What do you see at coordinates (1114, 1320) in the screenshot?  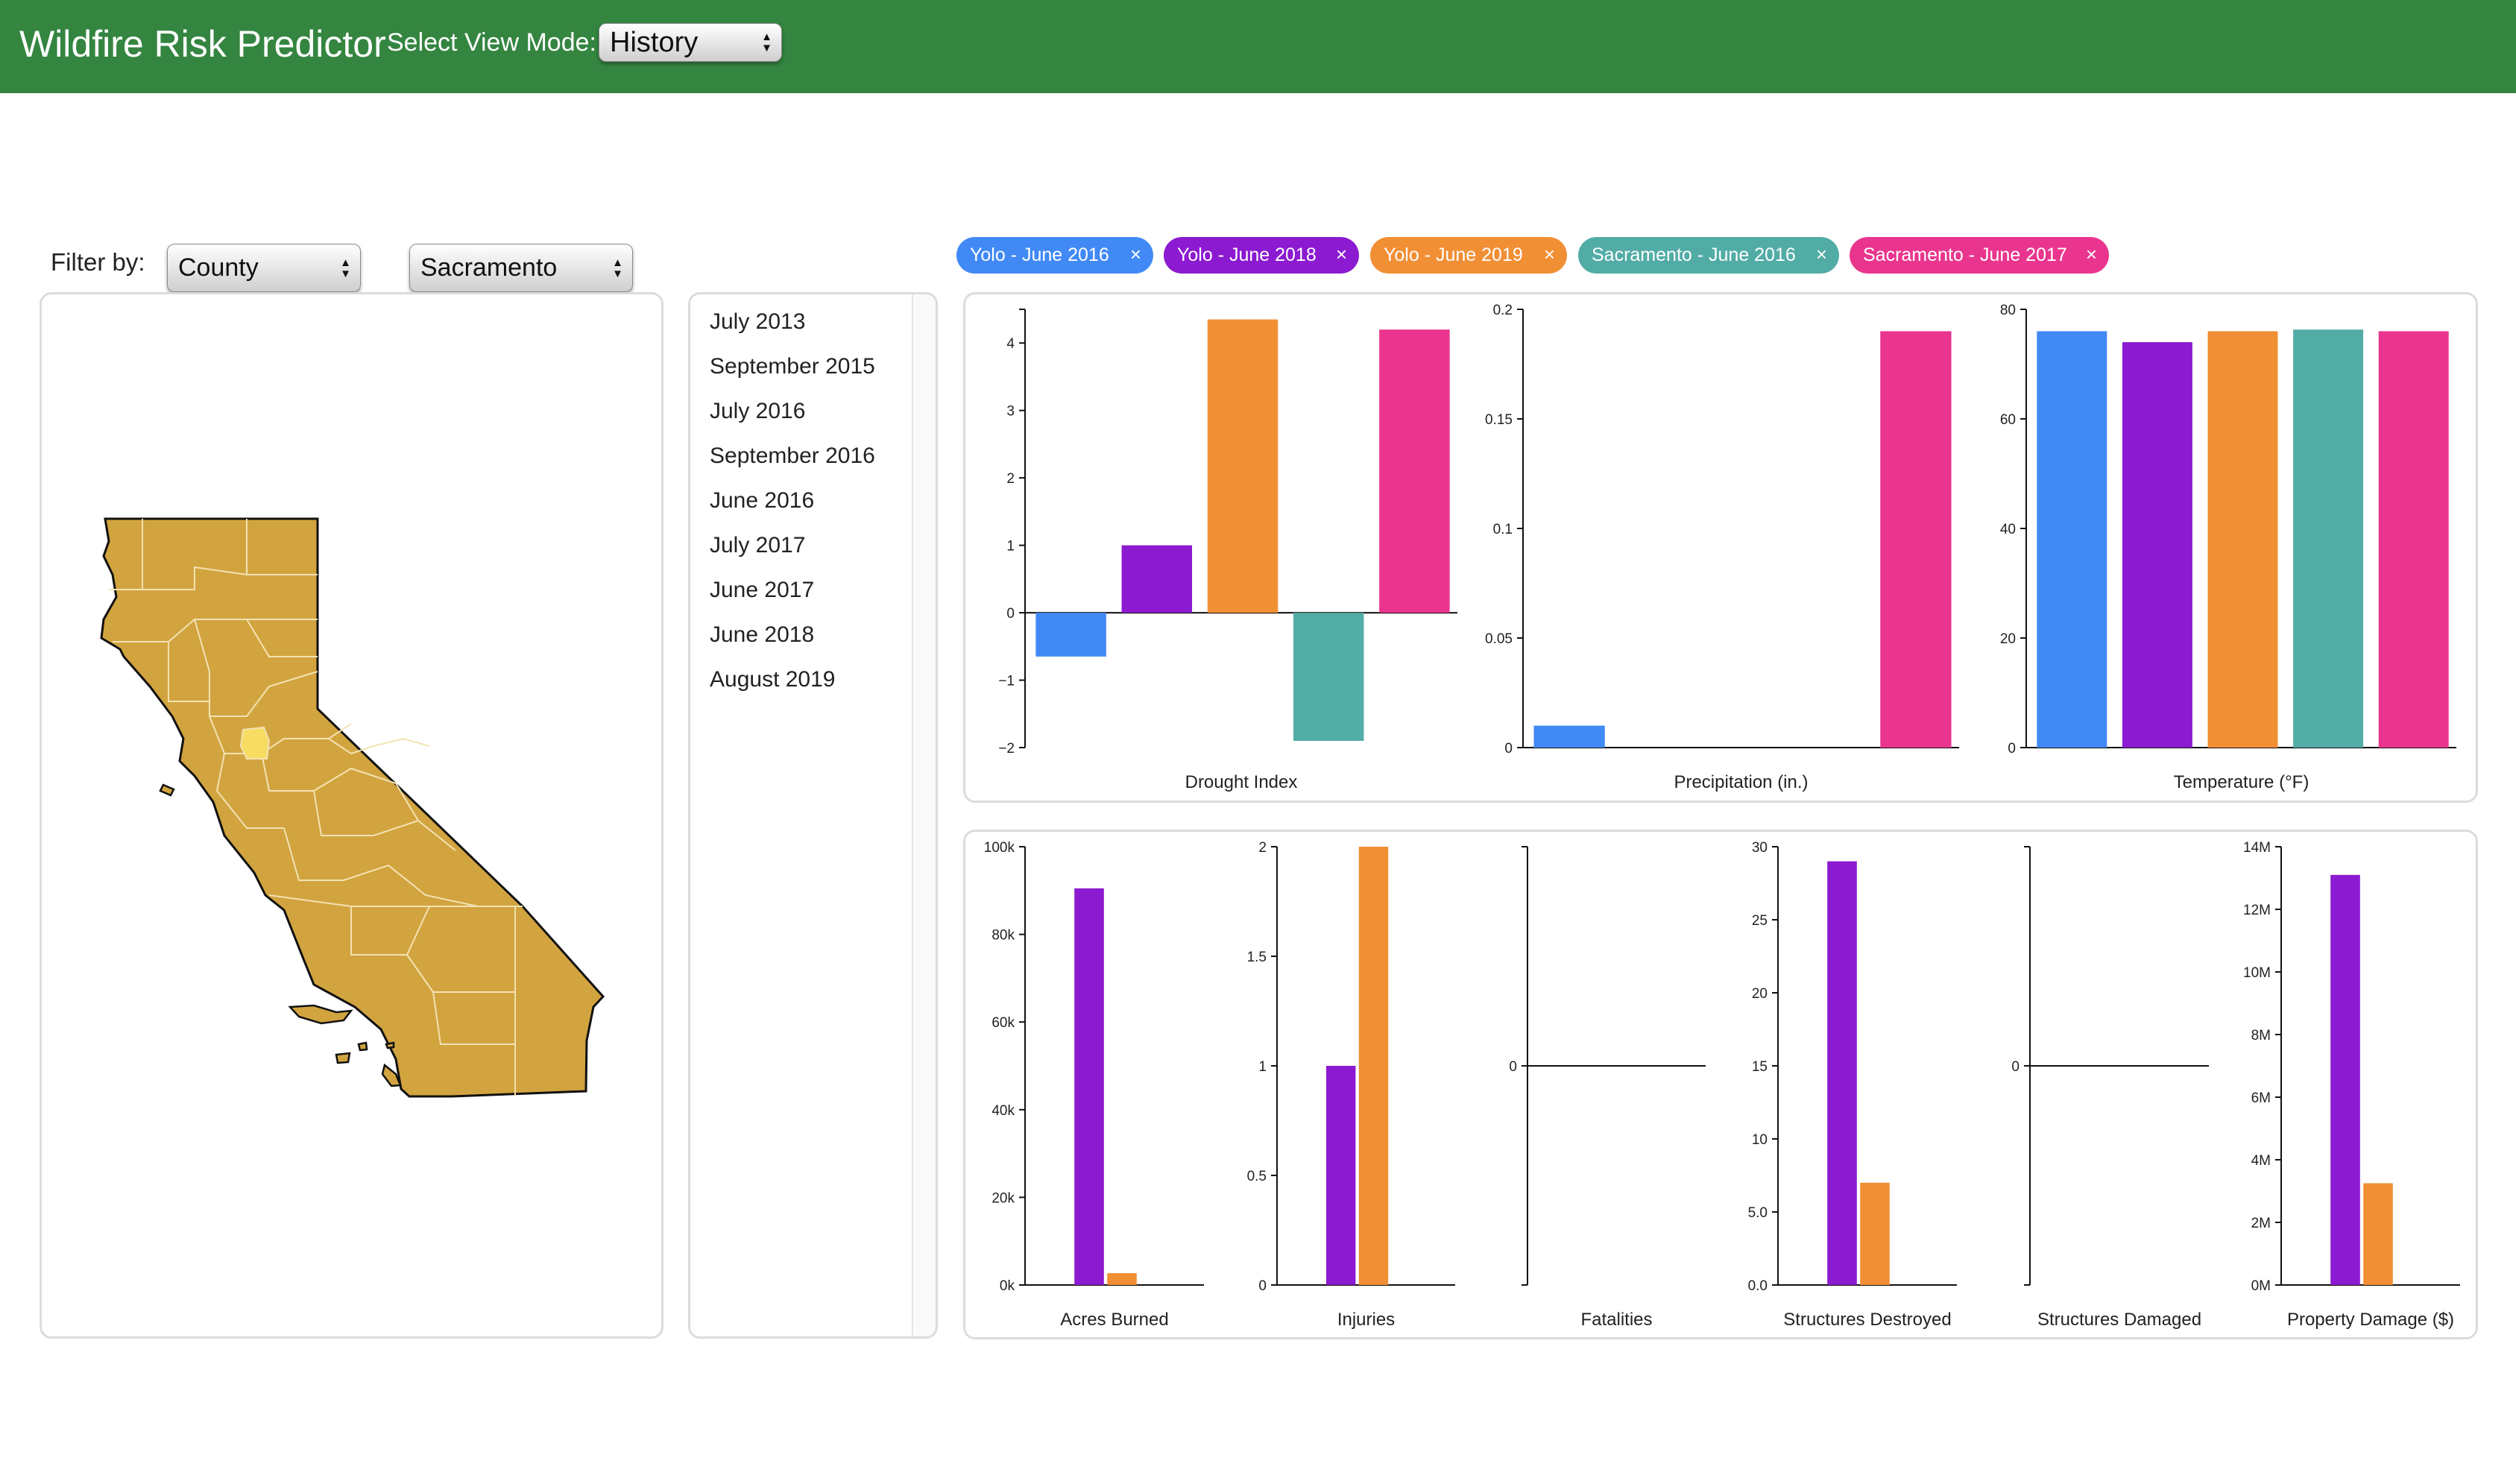 I see `x-axis-label: Acres Burned` at bounding box center [1114, 1320].